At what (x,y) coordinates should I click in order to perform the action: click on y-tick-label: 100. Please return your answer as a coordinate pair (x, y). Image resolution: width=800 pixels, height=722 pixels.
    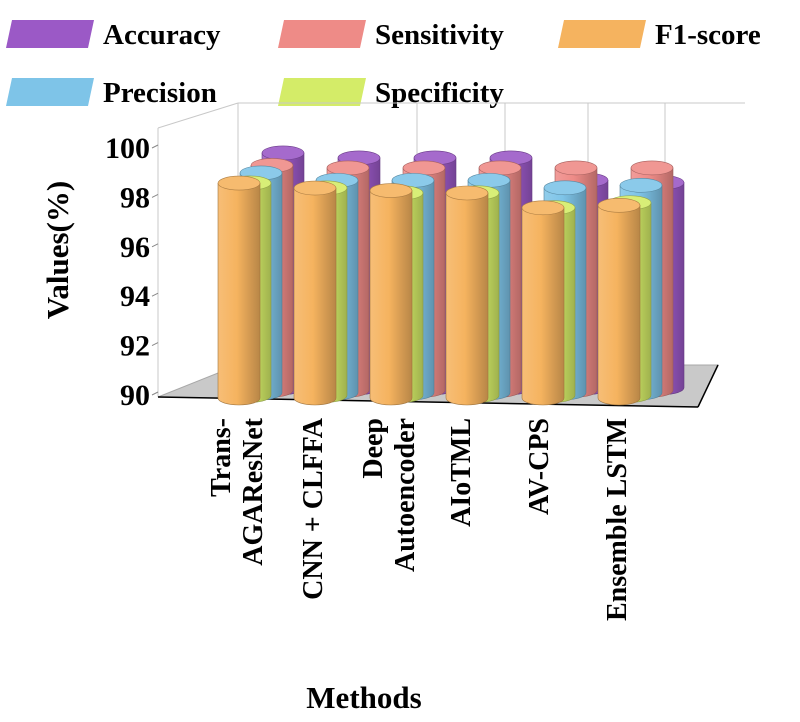
    Looking at the image, I should click on (127, 148).